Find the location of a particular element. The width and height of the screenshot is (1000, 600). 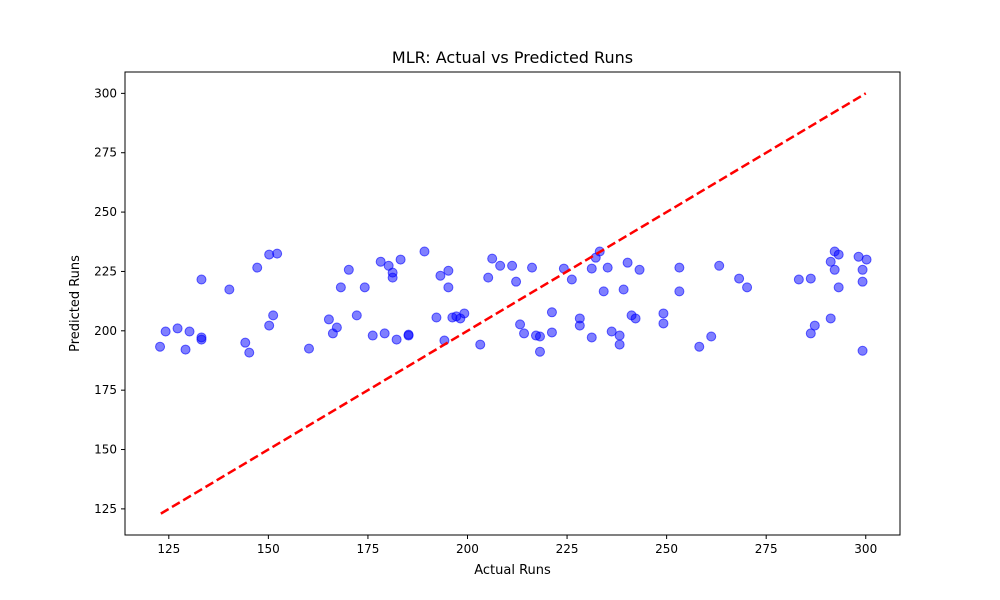

y-tick-label: 150 is located at coordinates (105, 450).